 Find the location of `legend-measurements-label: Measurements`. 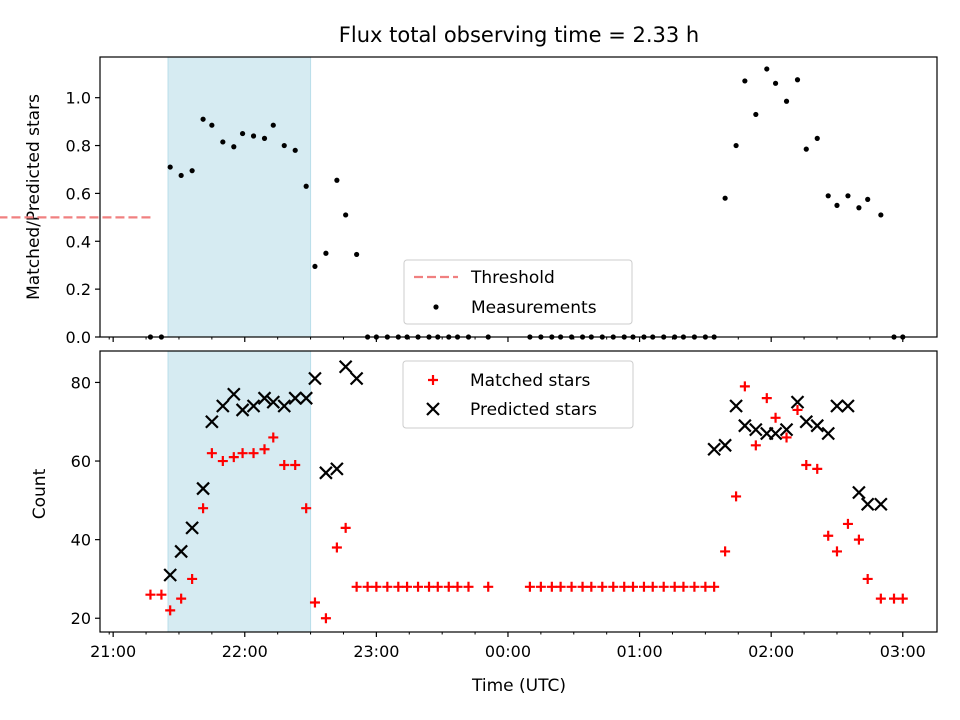

legend-measurements-label: Measurements is located at coordinates (534, 308).